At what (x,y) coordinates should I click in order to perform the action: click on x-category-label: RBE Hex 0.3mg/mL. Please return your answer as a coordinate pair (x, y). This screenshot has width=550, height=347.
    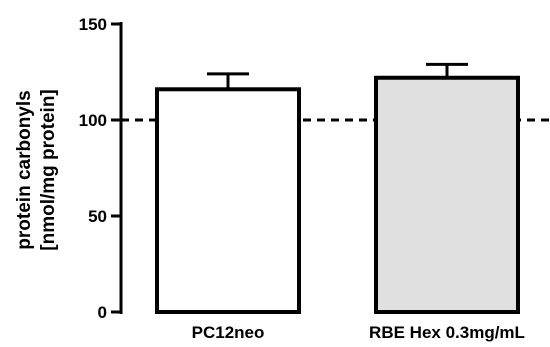
    Looking at the image, I should click on (447, 332).